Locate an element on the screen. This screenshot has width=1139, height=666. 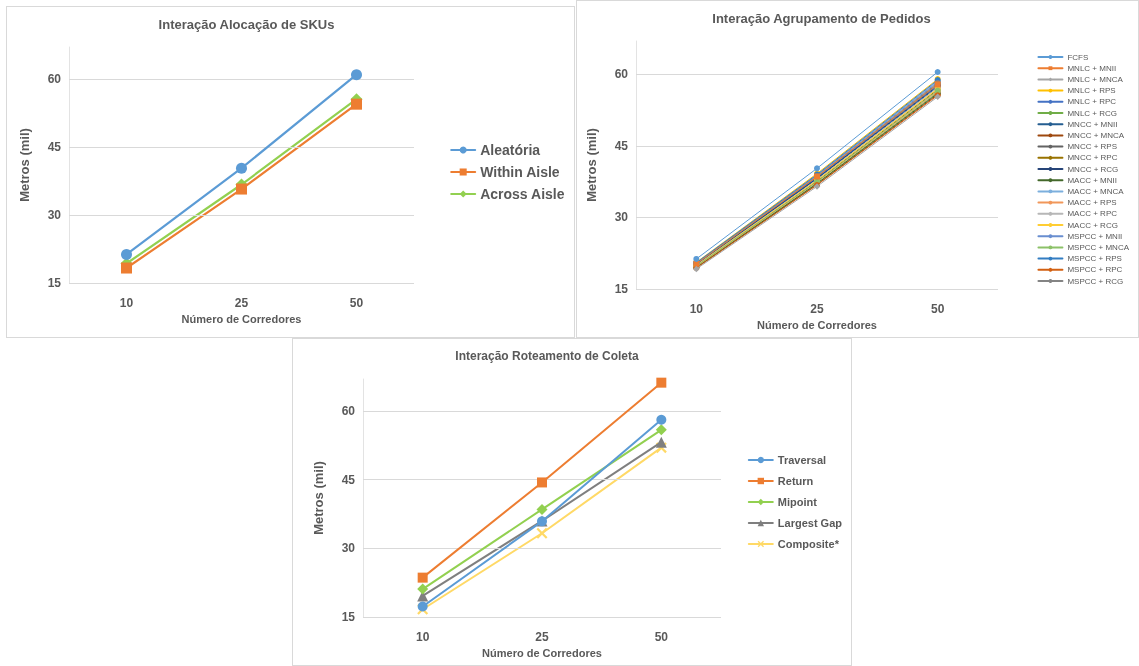
legend-label: Across Aisle is located at coordinates (522, 194).